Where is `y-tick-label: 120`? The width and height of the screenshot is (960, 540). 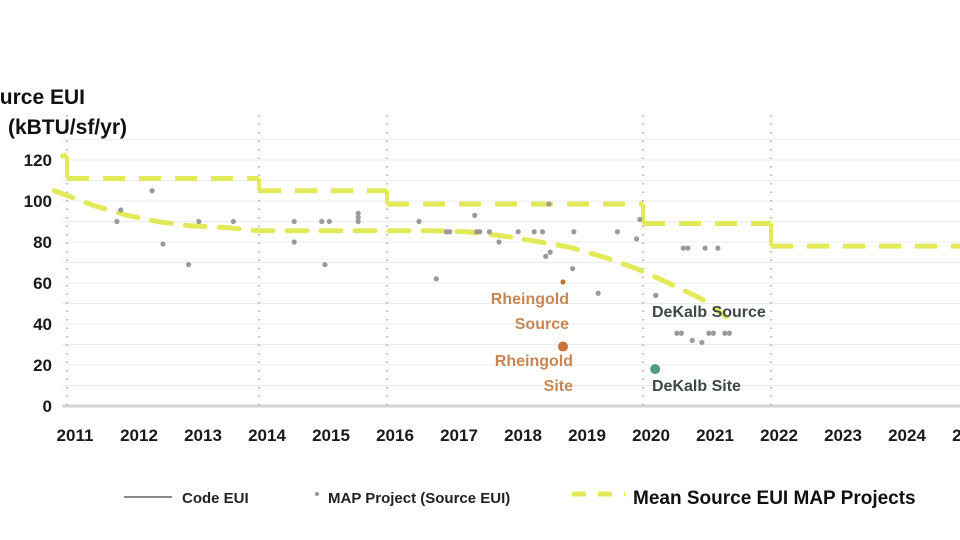 y-tick-label: 120 is located at coordinates (38, 160).